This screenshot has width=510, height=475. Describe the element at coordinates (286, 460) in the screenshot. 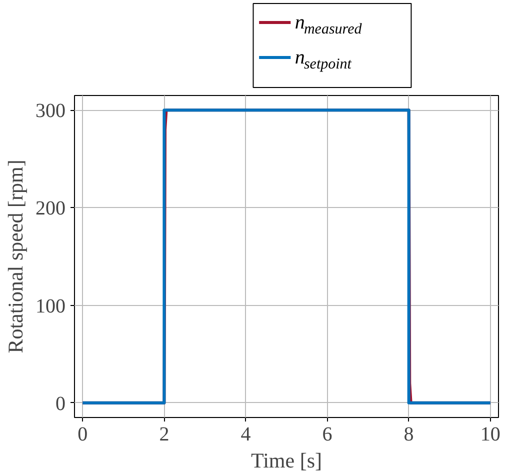

I see `x-axis-title: Time [s]` at that location.